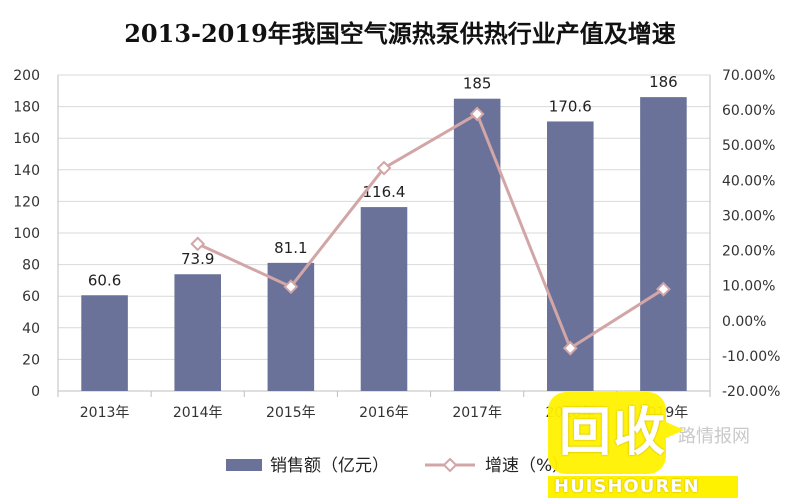 The width and height of the screenshot is (800, 500). What do you see at coordinates (748, 287) in the screenshot?
I see `y-right-tick-label: 10.00%` at bounding box center [748, 287].